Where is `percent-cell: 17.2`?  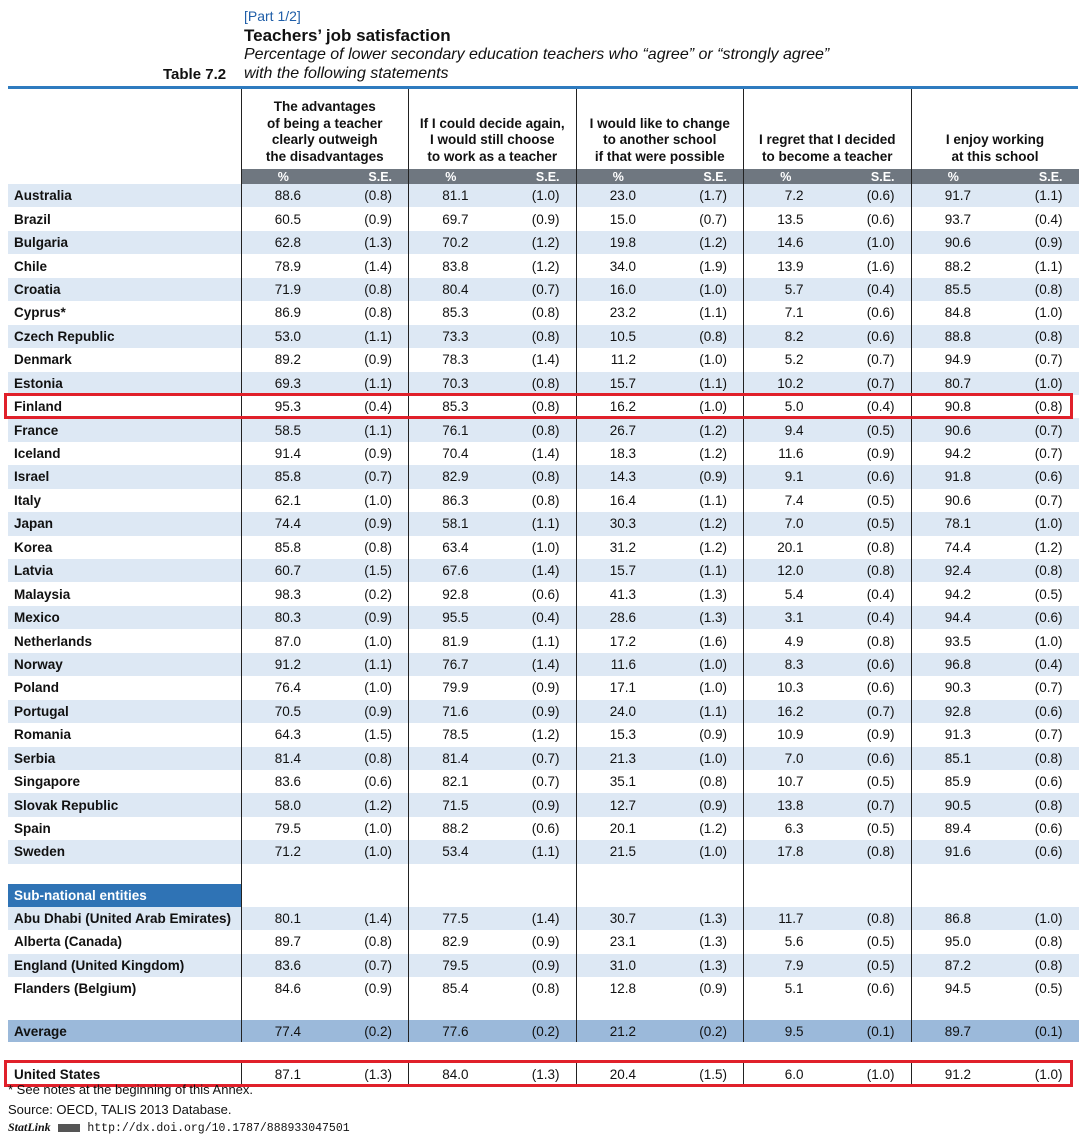
percent-cell: 17.2 is located at coordinates (618, 641).